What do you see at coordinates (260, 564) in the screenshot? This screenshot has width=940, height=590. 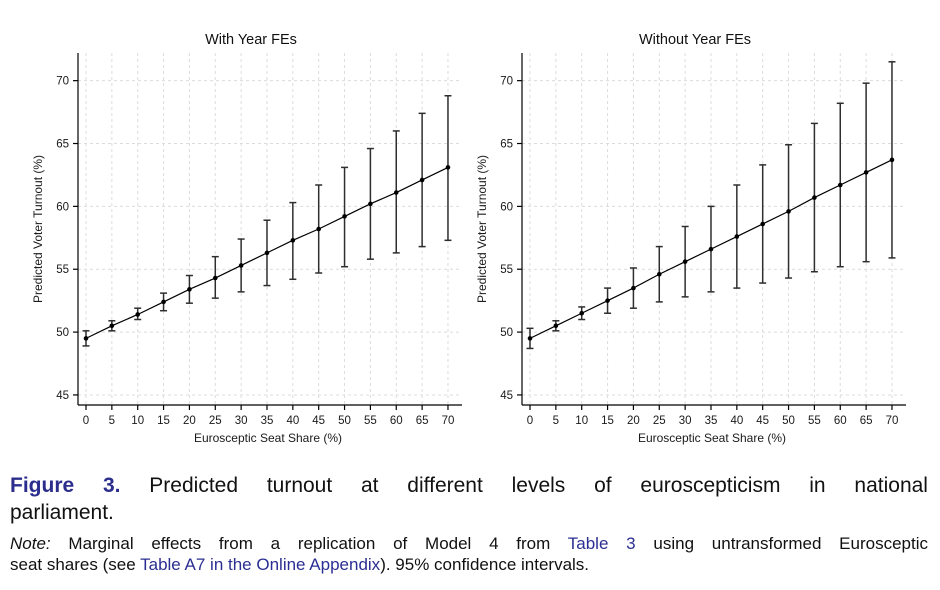 I see `table-a7-link: Table A7 in the Online Appendix` at bounding box center [260, 564].